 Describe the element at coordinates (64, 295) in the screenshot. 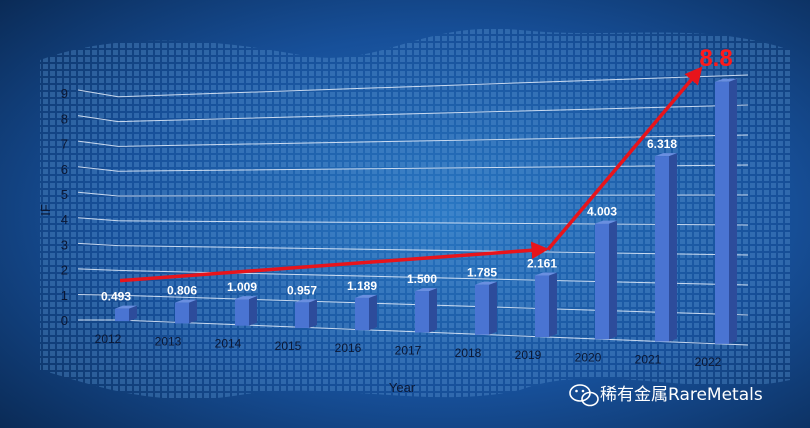

I see `y-tick-label: 1` at that location.